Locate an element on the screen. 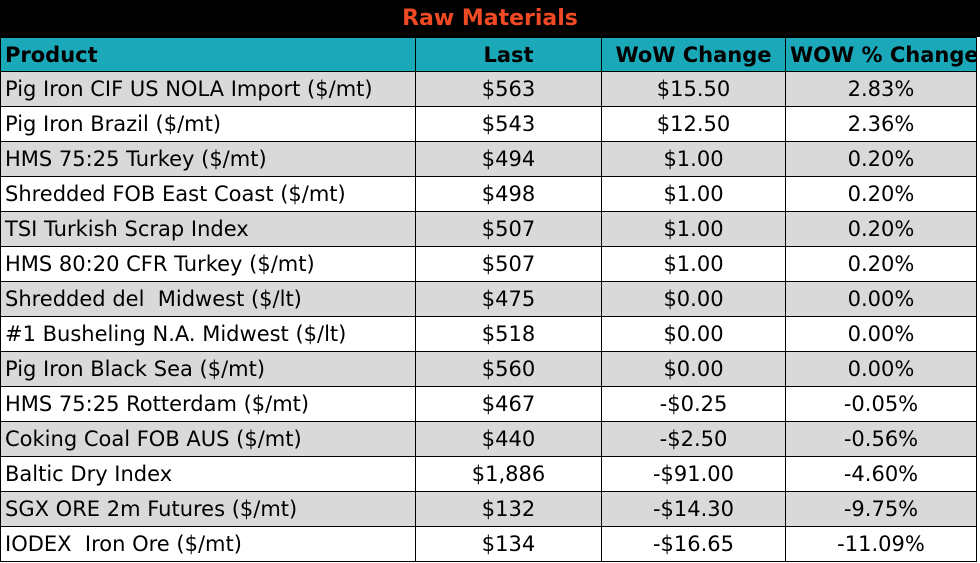  last-cell: $440 is located at coordinates (508, 439).